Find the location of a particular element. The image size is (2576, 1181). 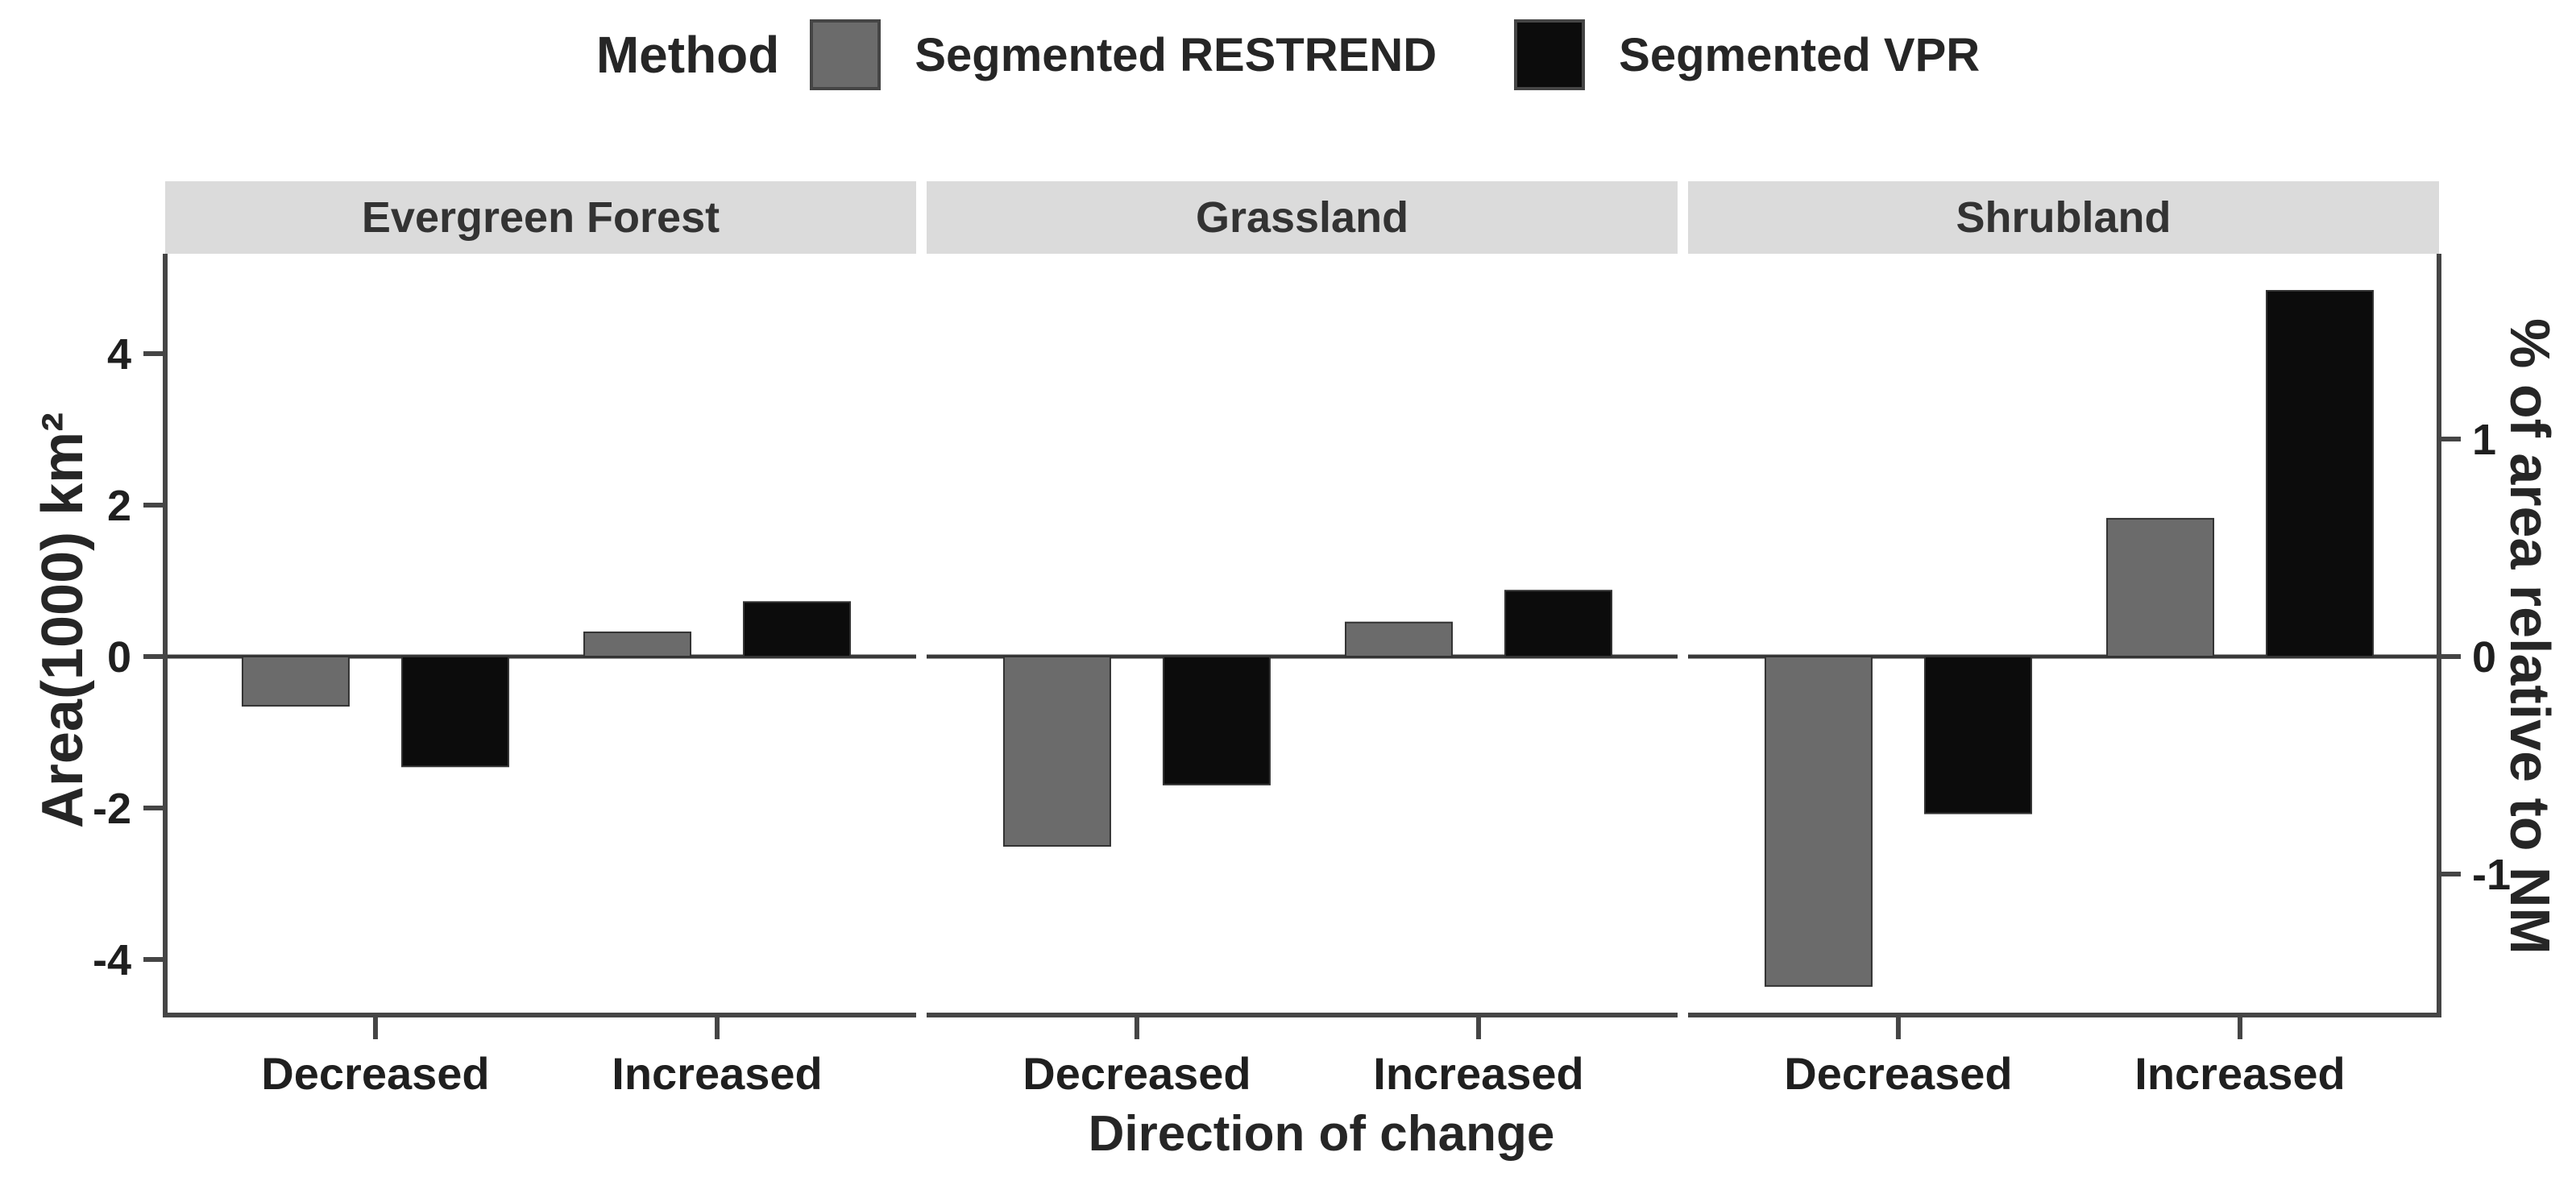

bar-shrubland-decreased-vpr is located at coordinates (1977, 735).